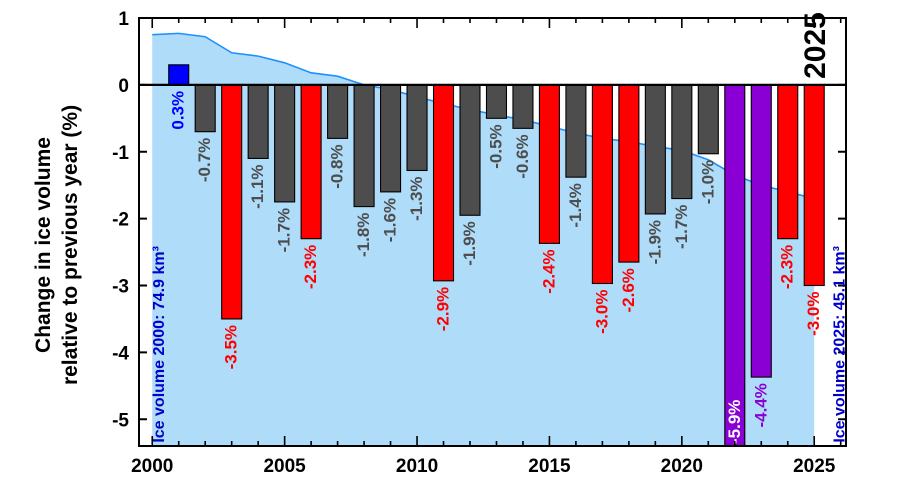 Image resolution: width=900 pixels, height=494 pixels. Describe the element at coordinates (602, 184) in the screenshot. I see `bar-2017` at that location.